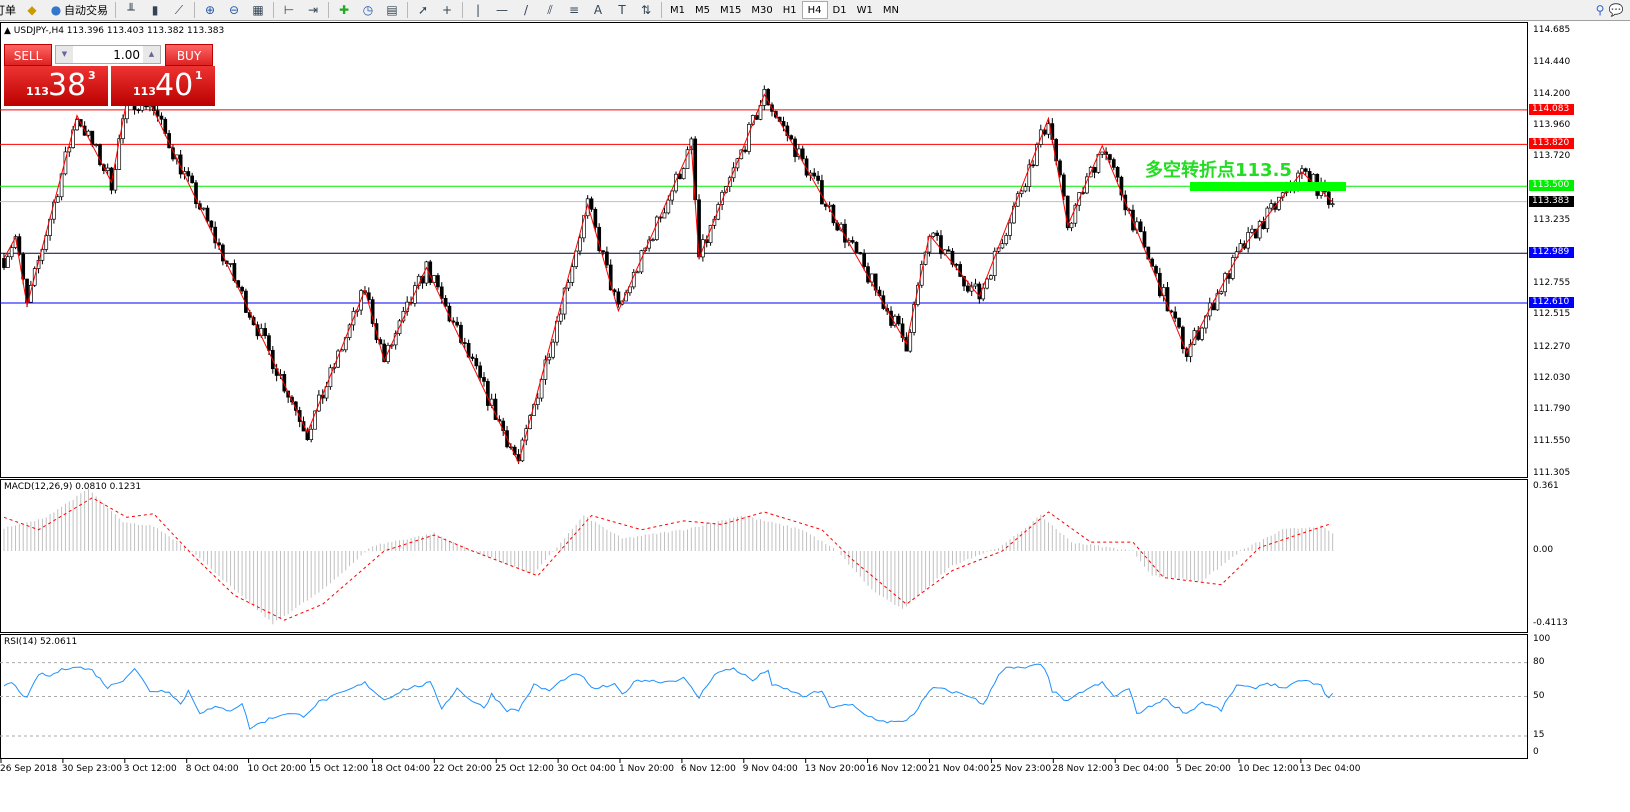  I want to click on sell-price: 113 38 3, so click(56, 86).